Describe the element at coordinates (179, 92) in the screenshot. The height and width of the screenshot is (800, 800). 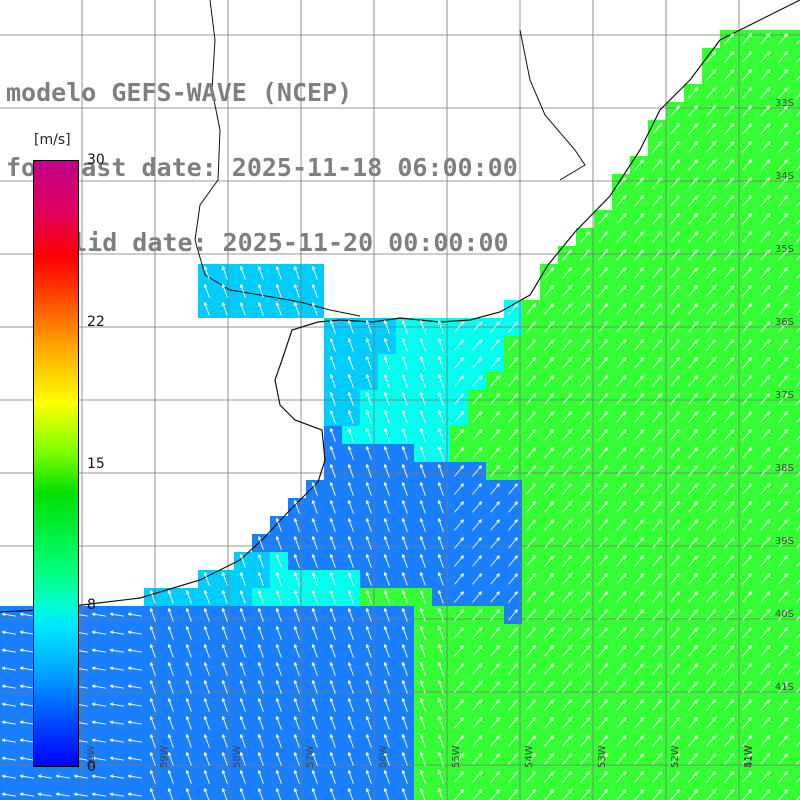
I see `model-title: modelo GEFS-WAVE (NCEP)` at that location.